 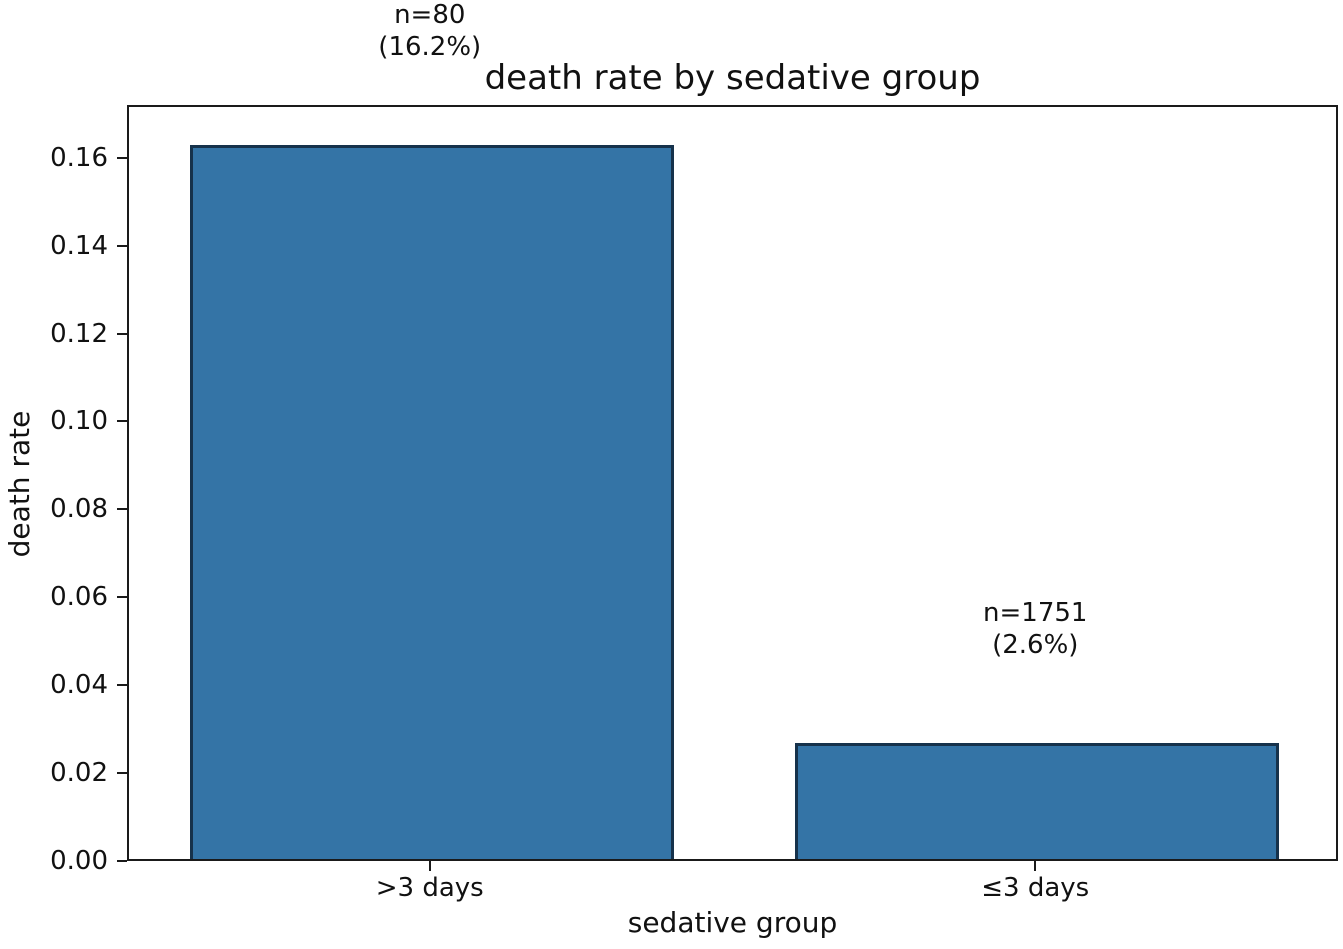 I want to click on y-tick-label: 0.08, so click(x=79, y=509).